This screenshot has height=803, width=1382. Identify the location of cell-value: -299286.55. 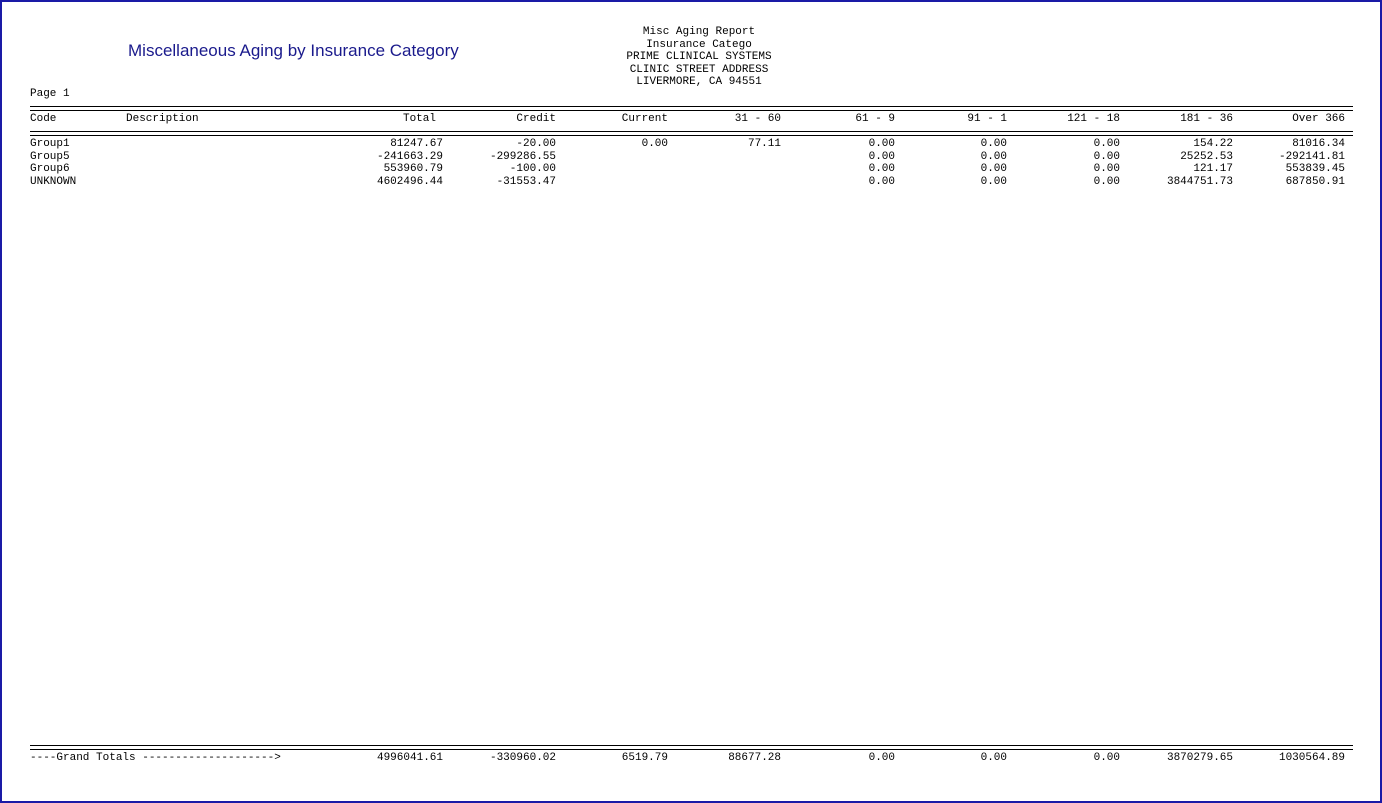
(522, 156).